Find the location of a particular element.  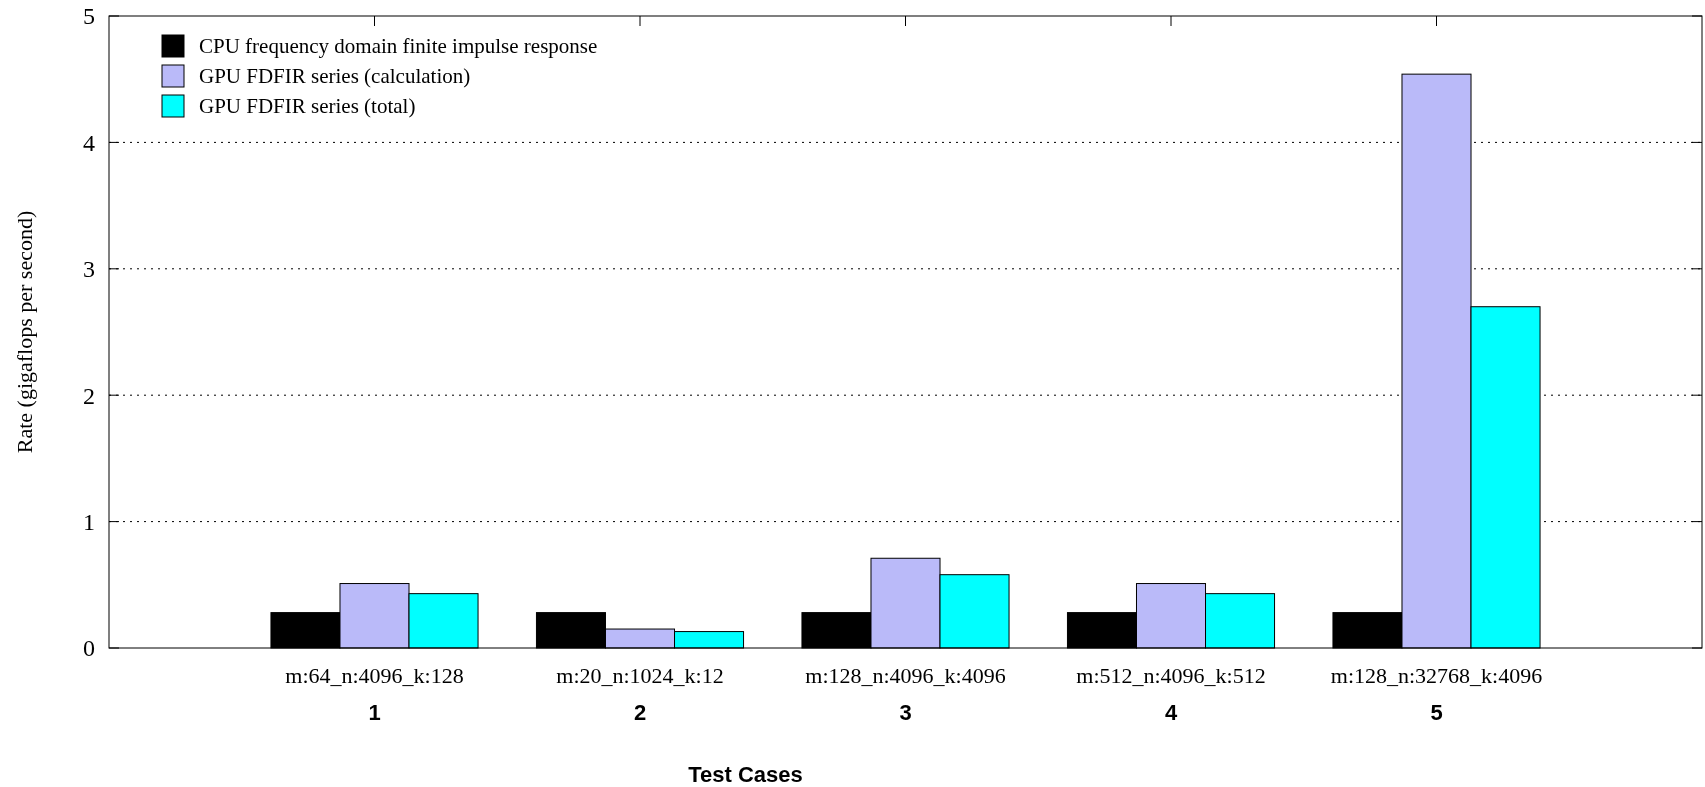

y-tick-label: 3 is located at coordinates (89, 269).